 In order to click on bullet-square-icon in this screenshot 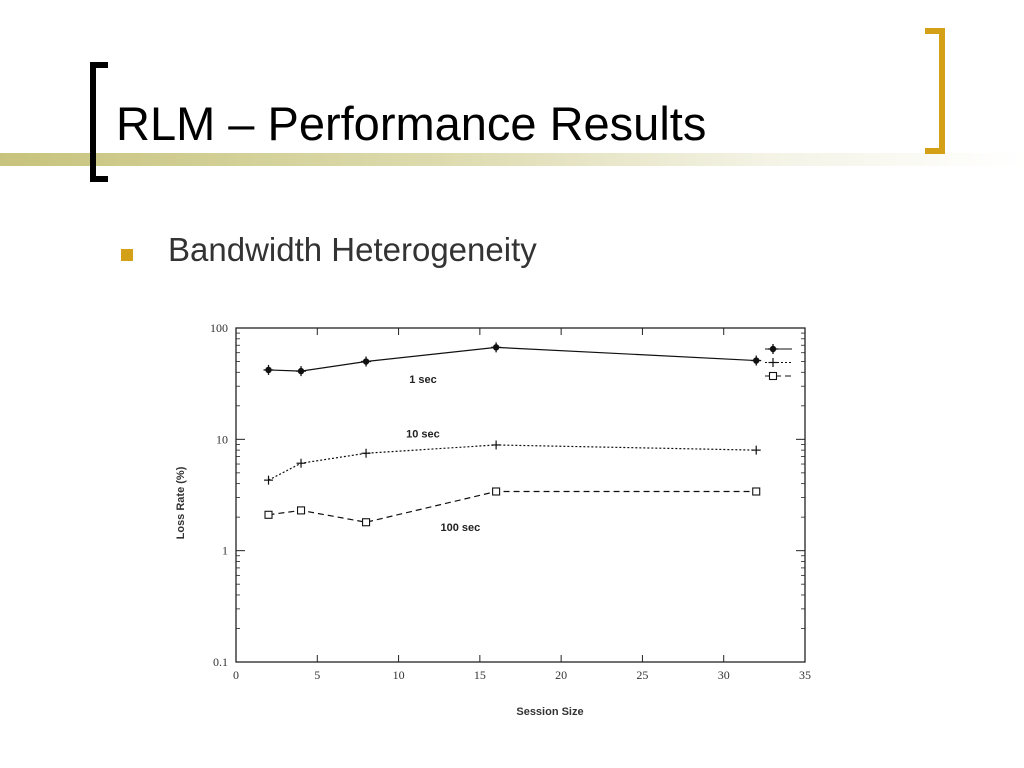, I will do `click(127, 255)`.